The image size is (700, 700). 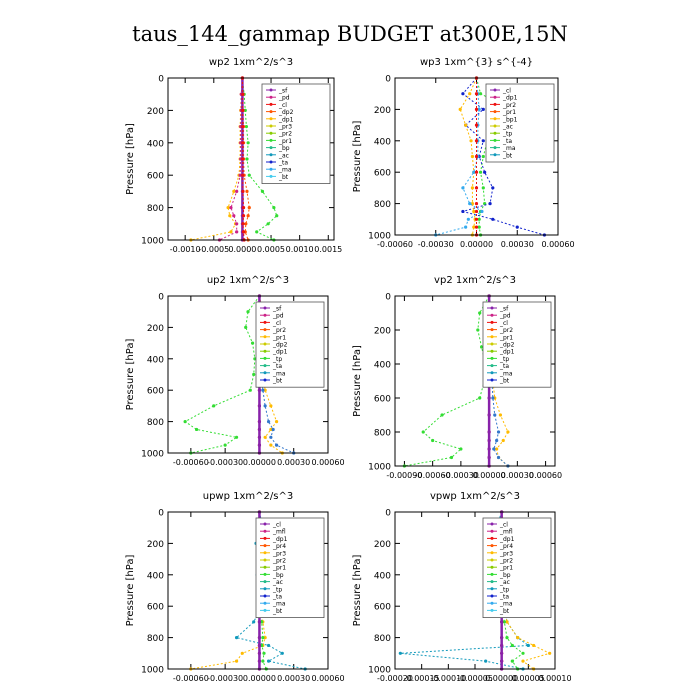 What do you see at coordinates (161, 514) in the screenshot?
I see `y-tick-label: 0` at bounding box center [161, 514].